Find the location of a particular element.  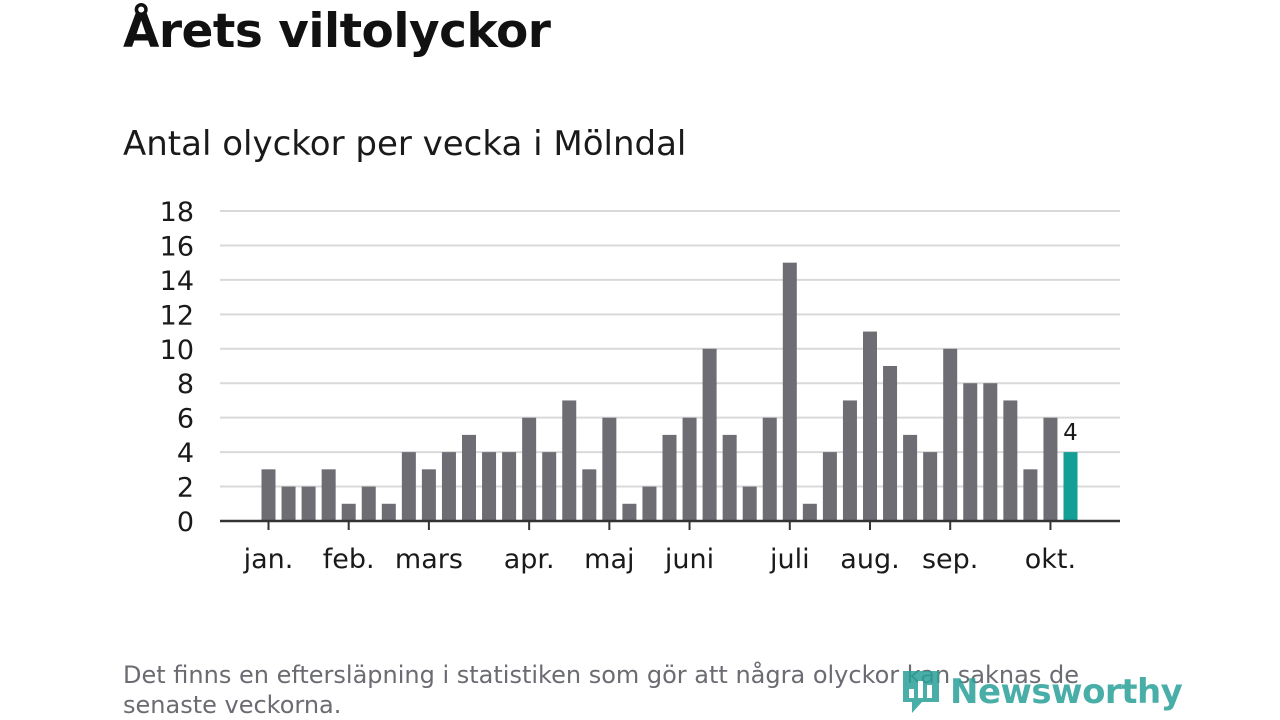

data-labels: 4 is located at coordinates (1070, 433).